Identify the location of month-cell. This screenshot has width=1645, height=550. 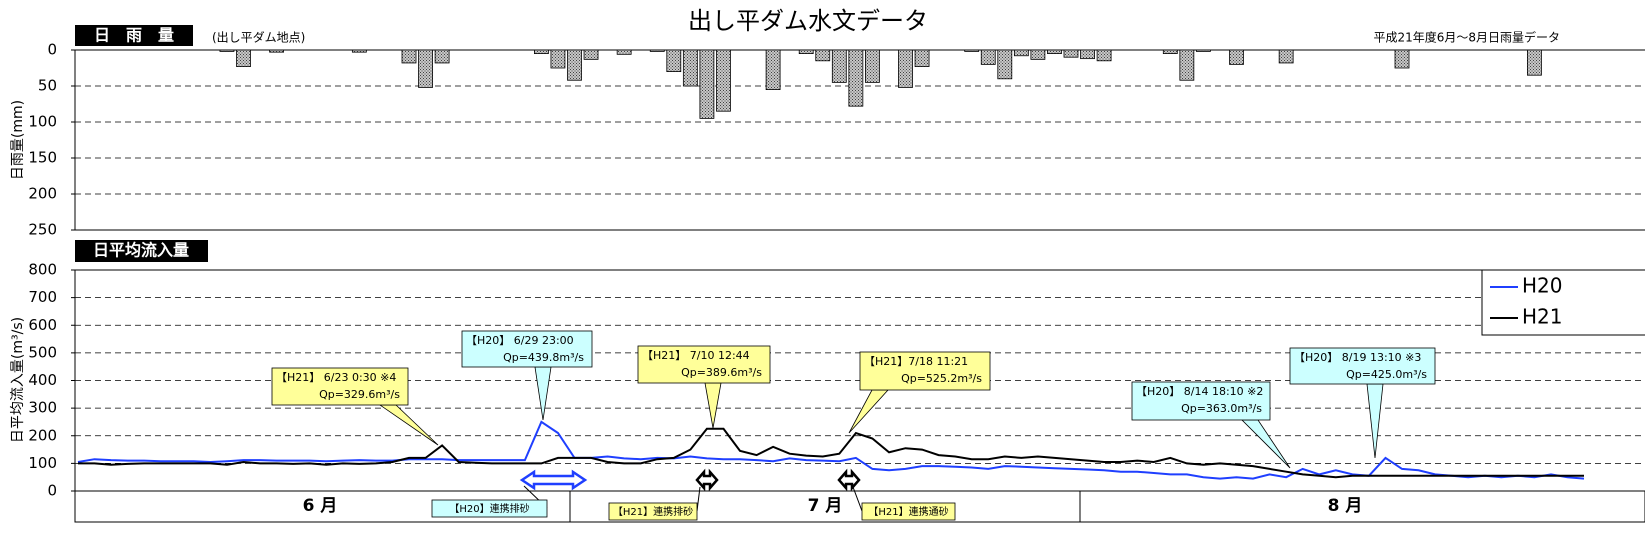
(1362, 506).